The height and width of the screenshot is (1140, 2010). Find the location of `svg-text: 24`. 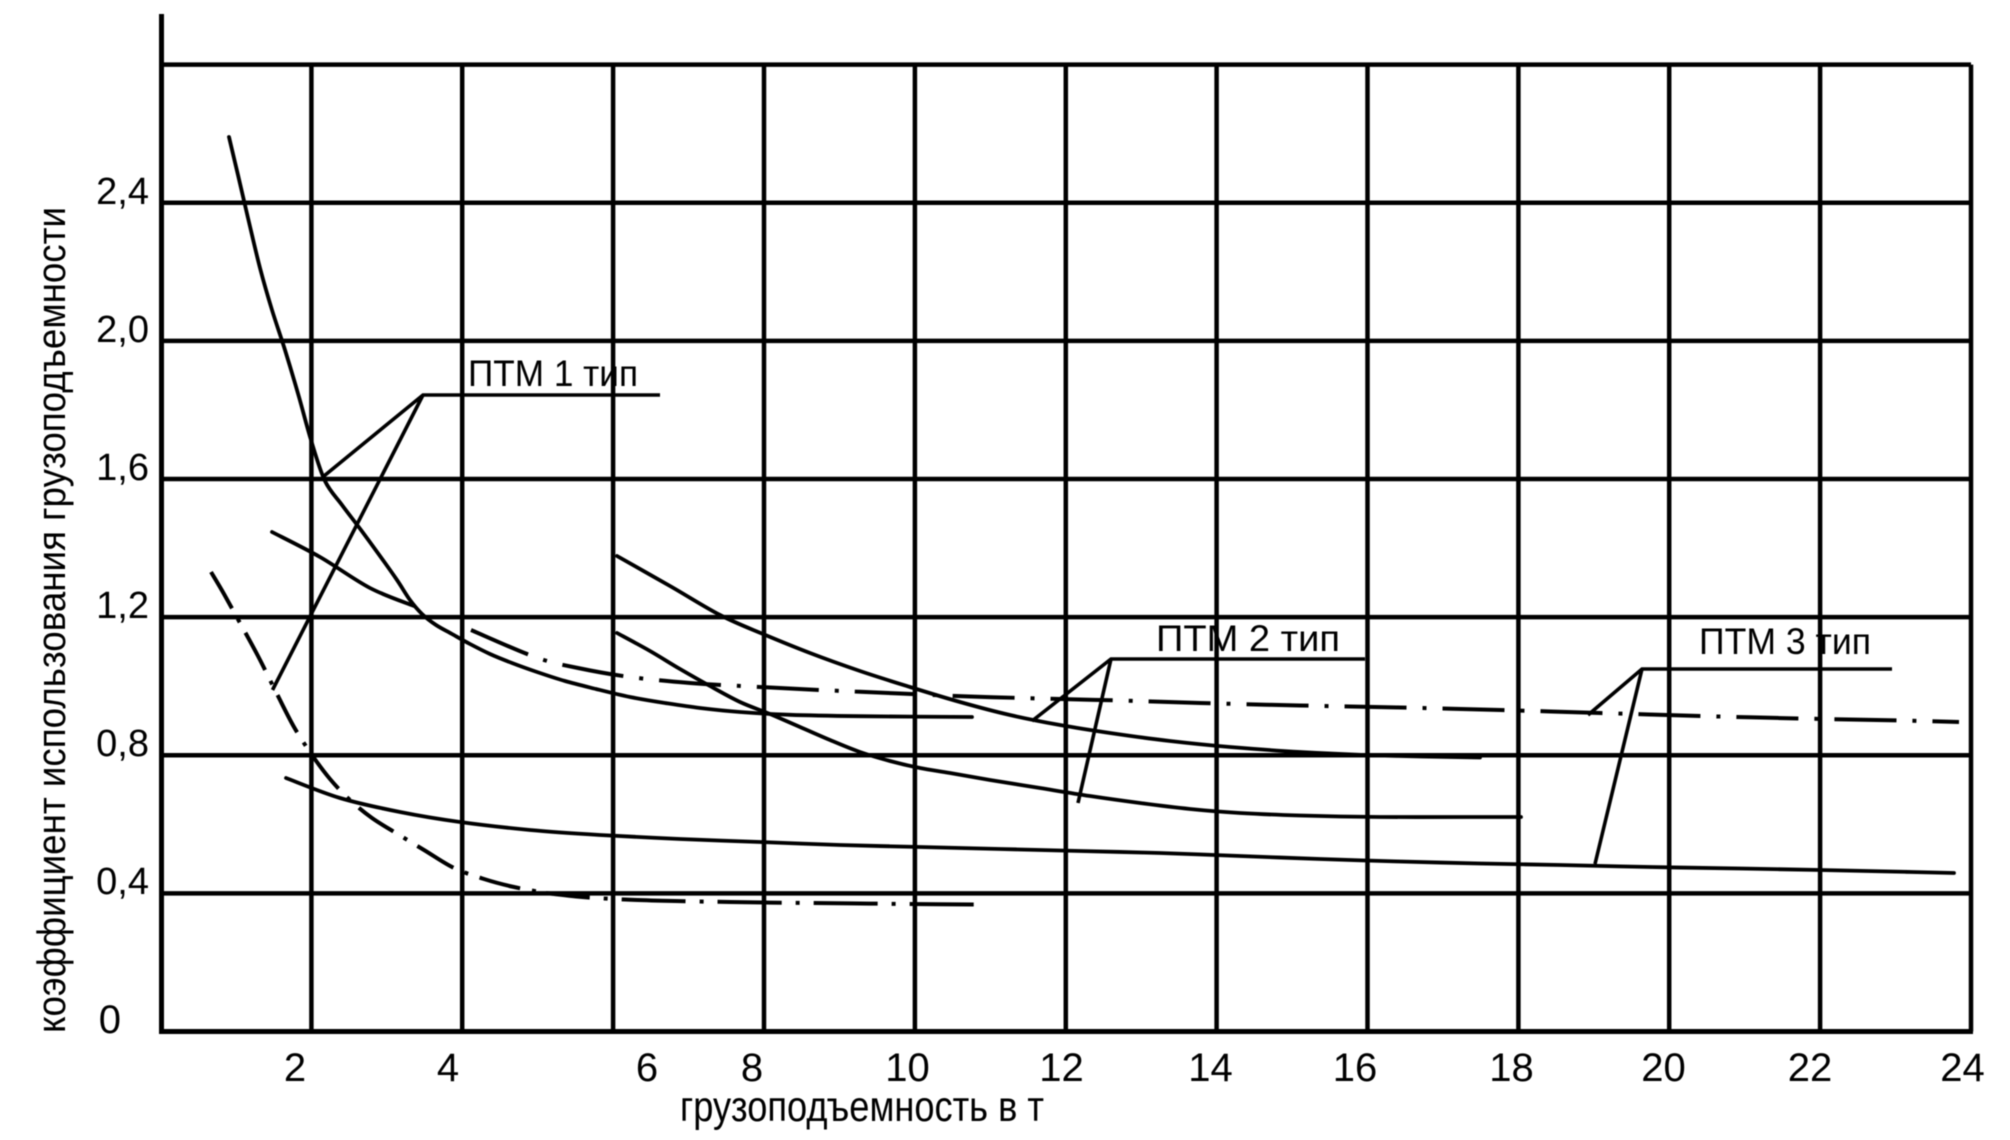

svg-text: 24 is located at coordinates (1962, 1068).